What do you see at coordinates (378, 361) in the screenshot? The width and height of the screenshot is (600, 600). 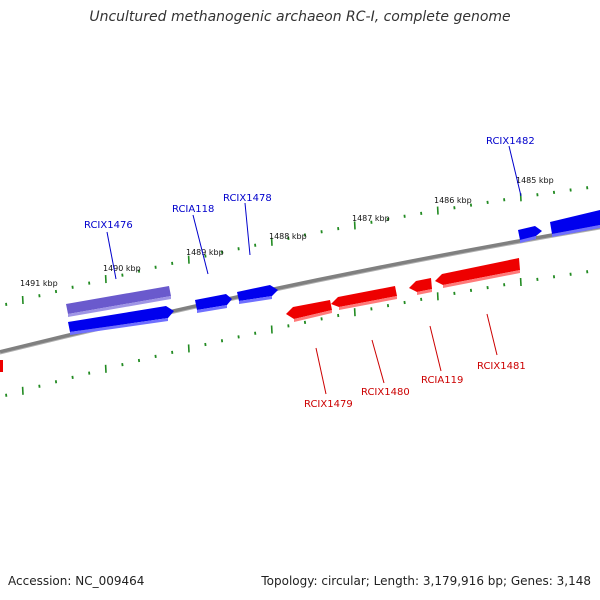 I see `label-line-rcix1480` at bounding box center [378, 361].